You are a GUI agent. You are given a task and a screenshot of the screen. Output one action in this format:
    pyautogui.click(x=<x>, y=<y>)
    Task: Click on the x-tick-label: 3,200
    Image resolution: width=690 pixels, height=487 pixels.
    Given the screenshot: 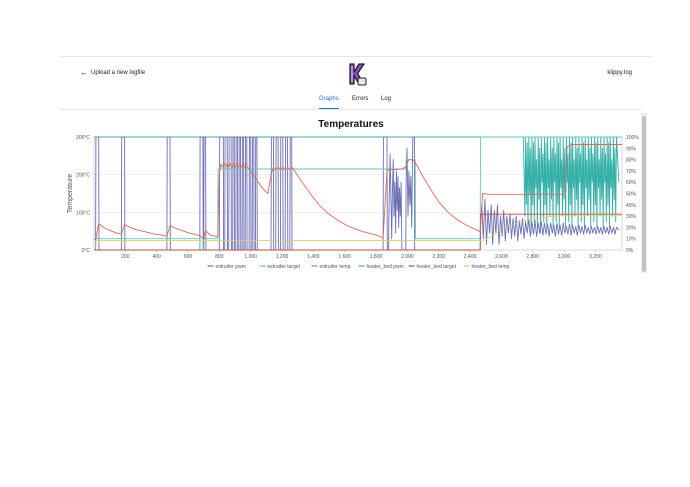 What is the action you would take?
    pyautogui.click(x=595, y=257)
    